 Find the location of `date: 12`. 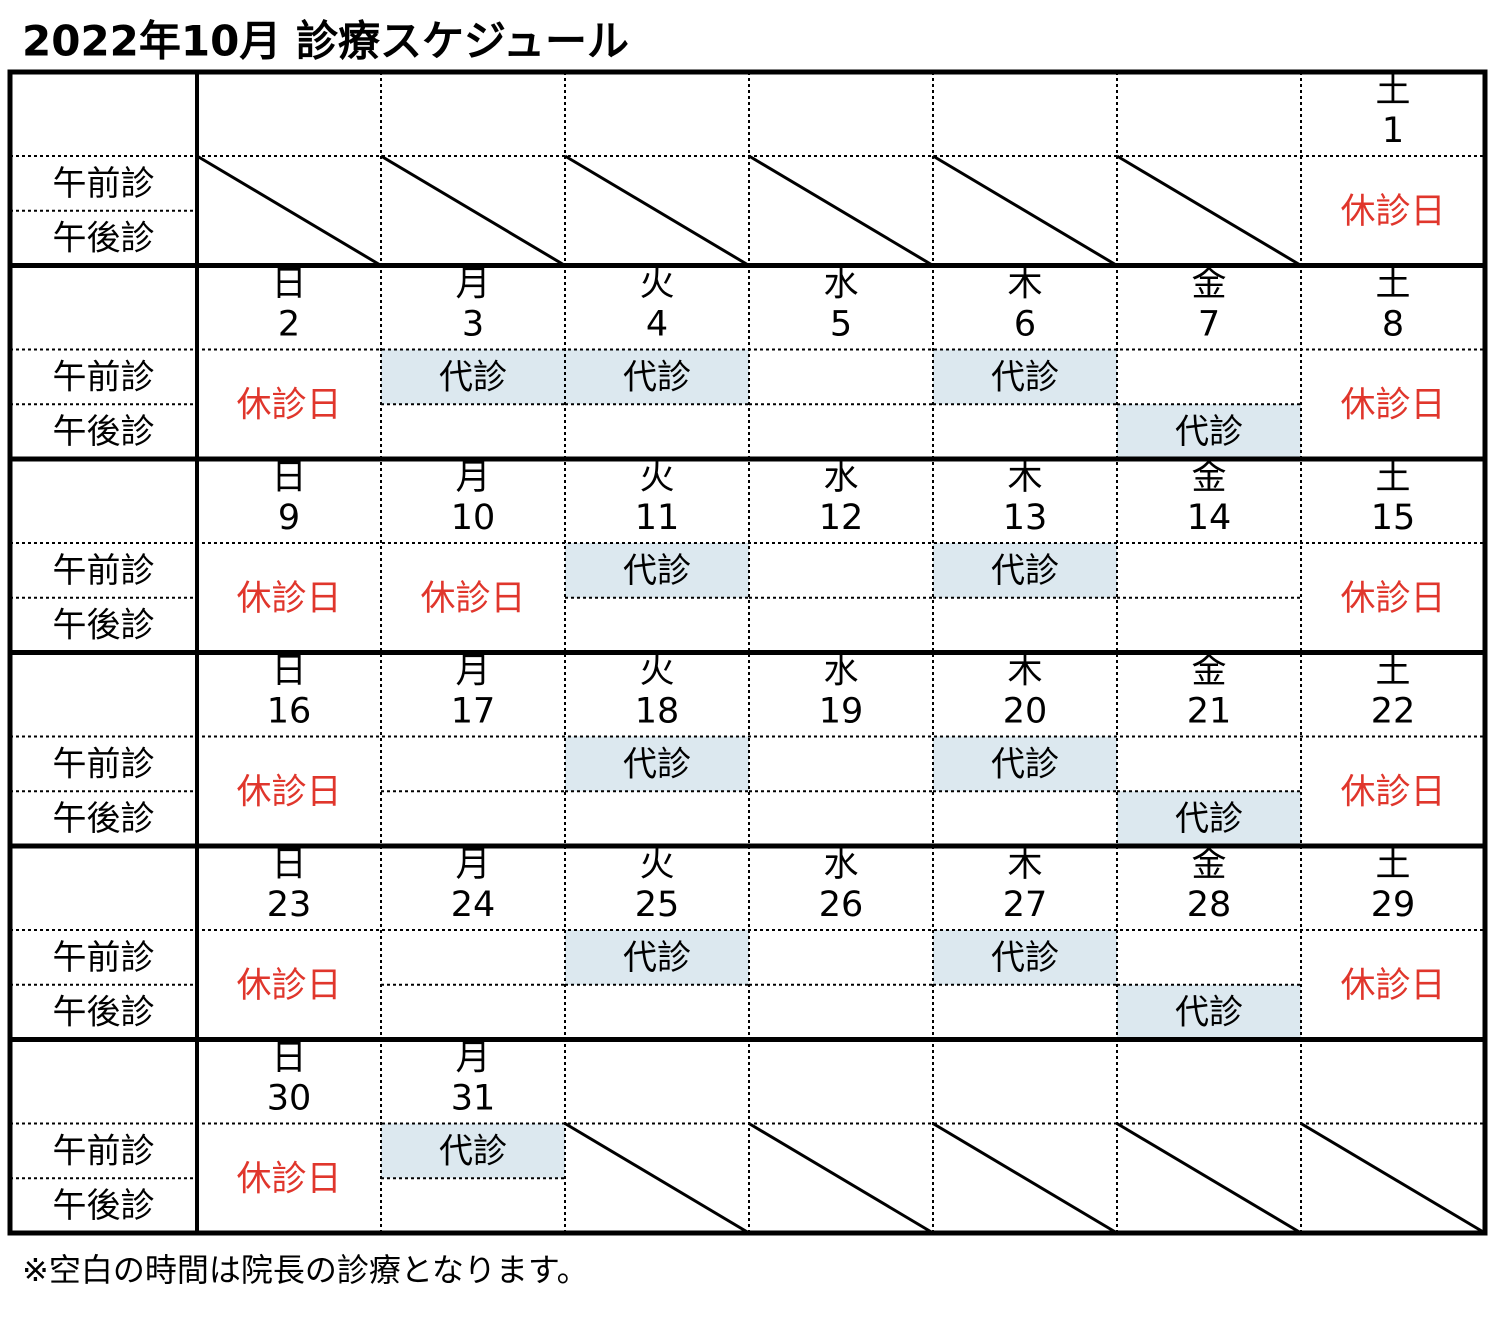

date: 12 is located at coordinates (841, 518).